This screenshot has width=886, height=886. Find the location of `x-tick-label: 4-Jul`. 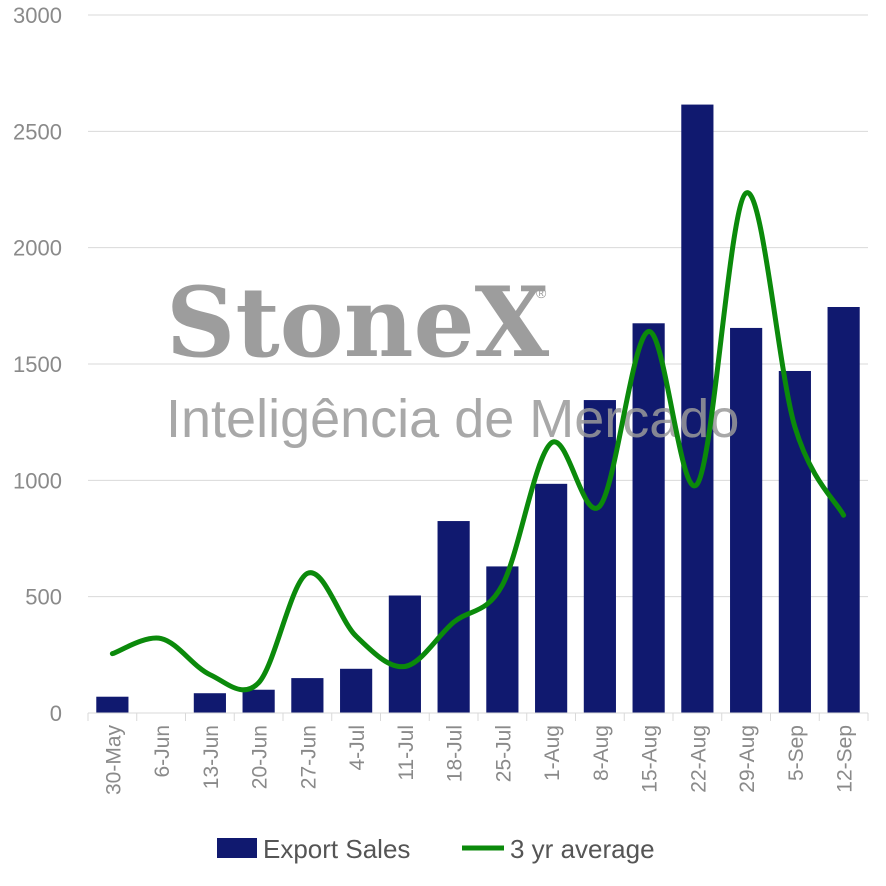

x-tick-label: 4-Jul is located at coordinates (357, 748).